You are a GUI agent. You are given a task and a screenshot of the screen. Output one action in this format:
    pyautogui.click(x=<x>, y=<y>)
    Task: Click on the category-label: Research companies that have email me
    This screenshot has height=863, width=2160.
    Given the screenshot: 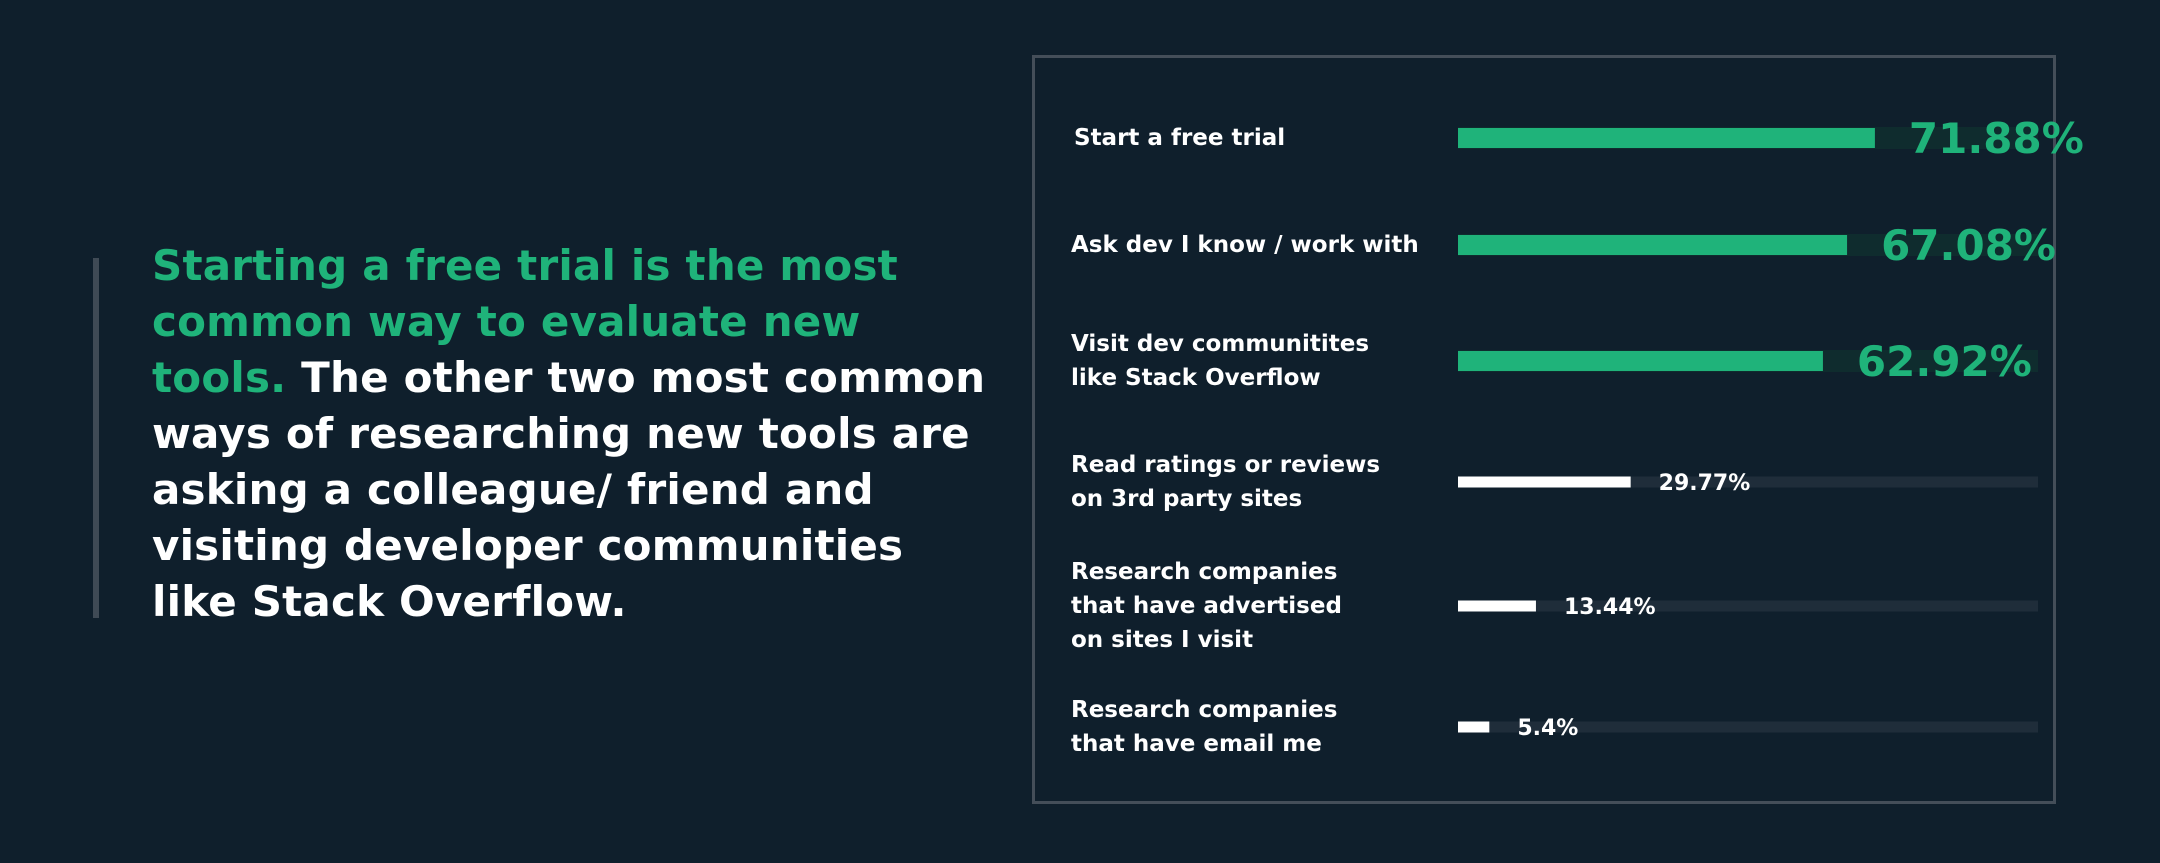 What is the action you would take?
    pyautogui.click(x=1204, y=727)
    